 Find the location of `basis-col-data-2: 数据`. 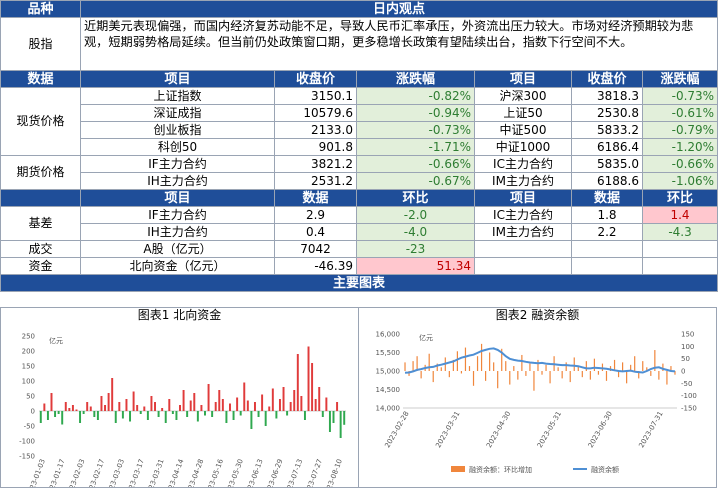

basis-col-data-2: 数据 is located at coordinates (607, 198).